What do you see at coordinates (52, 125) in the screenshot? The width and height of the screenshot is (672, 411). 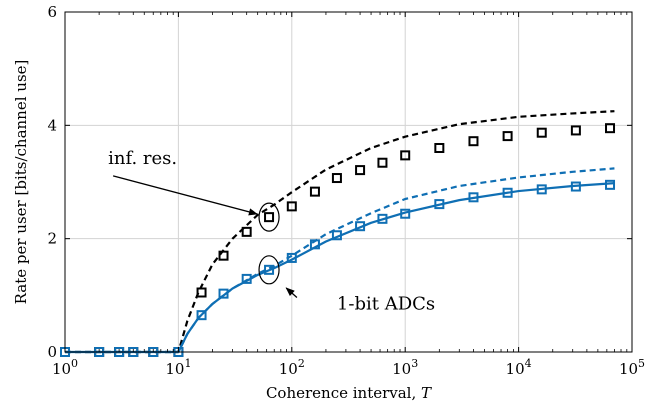 I see `y-tick-label: 4` at bounding box center [52, 125].